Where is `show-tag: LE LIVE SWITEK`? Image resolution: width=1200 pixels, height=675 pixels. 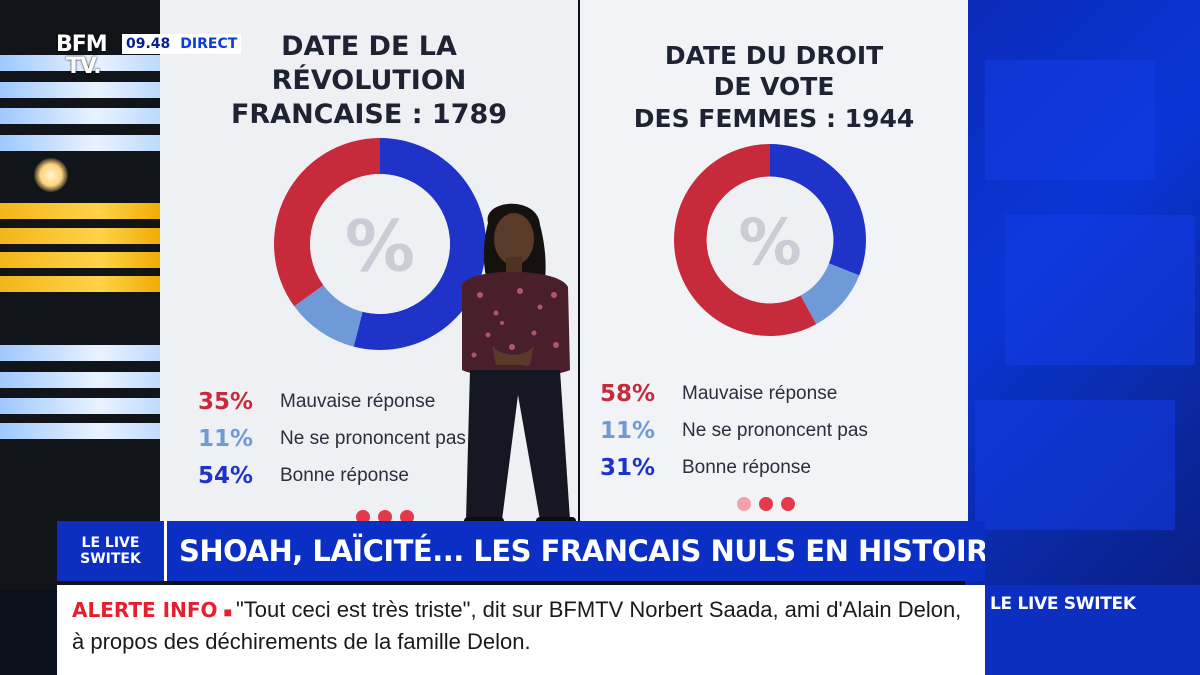 show-tag: LE LIVE SWITEK is located at coordinates (112, 551).